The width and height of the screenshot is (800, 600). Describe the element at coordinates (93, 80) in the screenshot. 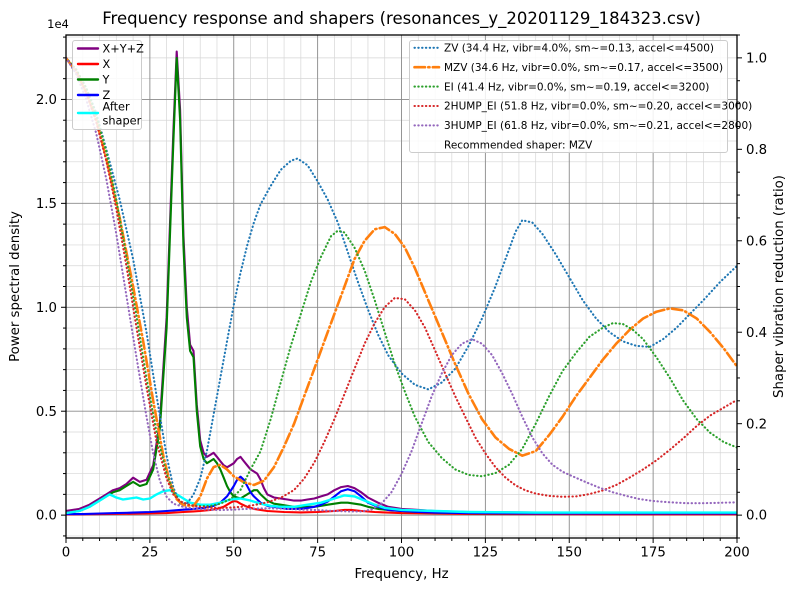

I see `legend-item: Y` at that location.